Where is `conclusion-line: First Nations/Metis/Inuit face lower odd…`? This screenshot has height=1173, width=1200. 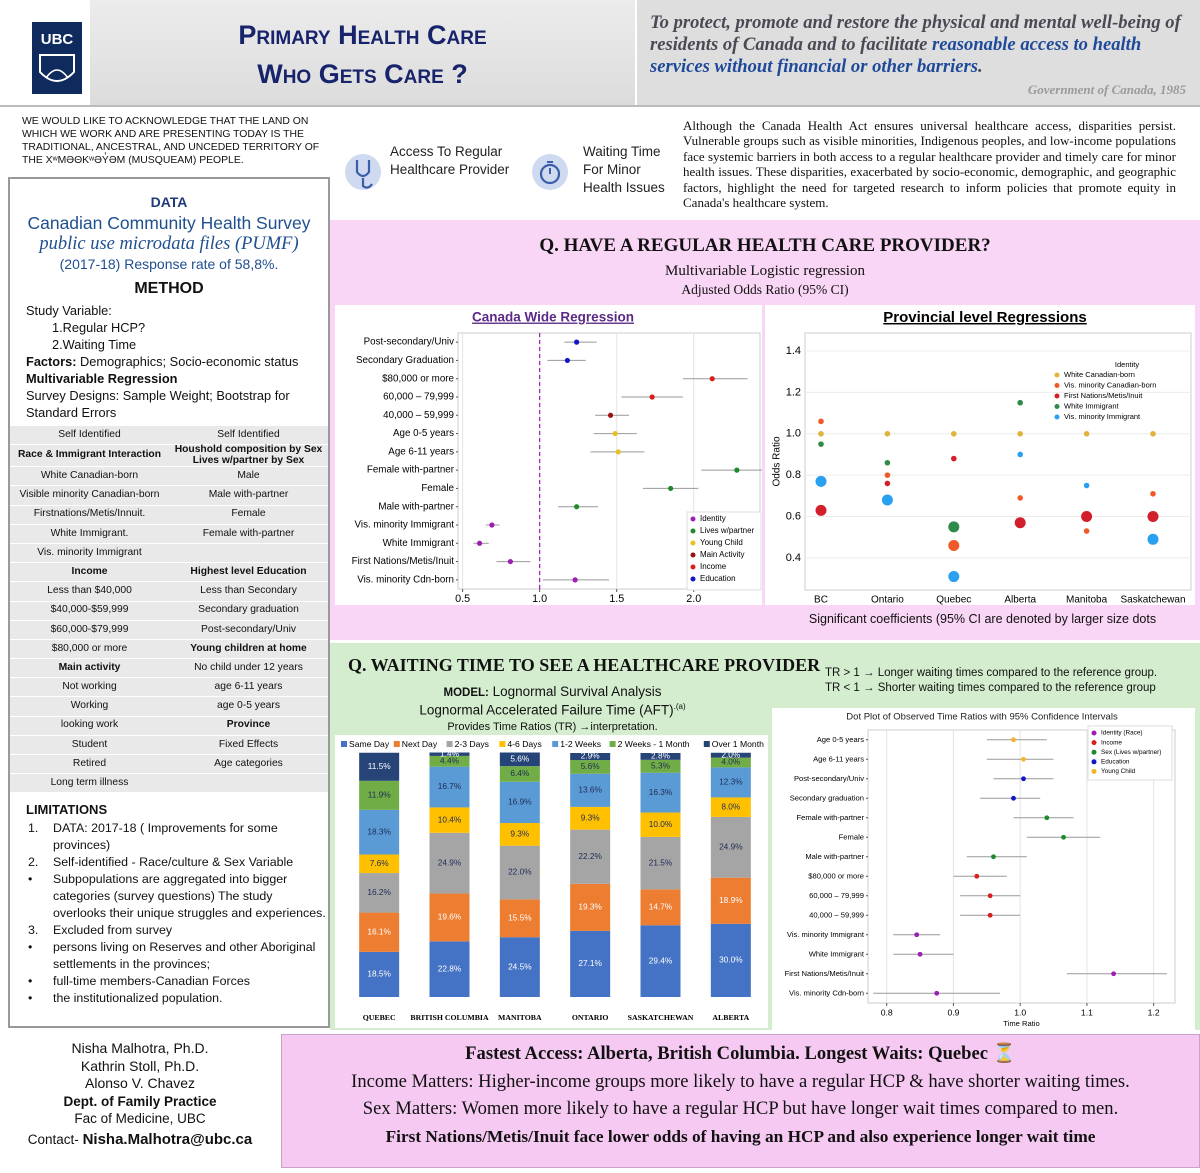 conclusion-line: First Nations/Metis/Inuit face lower odd… is located at coordinates (740, 1136).